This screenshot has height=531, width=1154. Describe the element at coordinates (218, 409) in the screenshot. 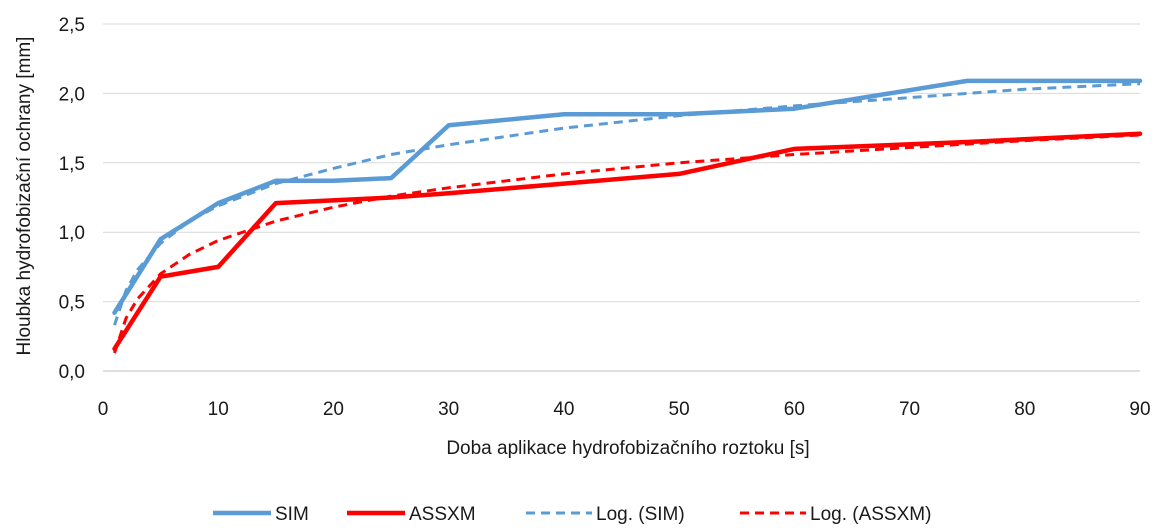

I see `x-tick-label: 10` at that location.